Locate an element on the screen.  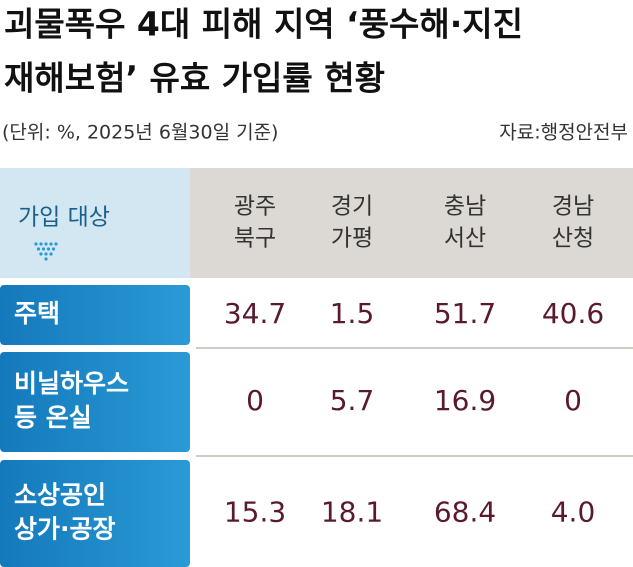
cell-value: 51.7 is located at coordinates (465, 313).